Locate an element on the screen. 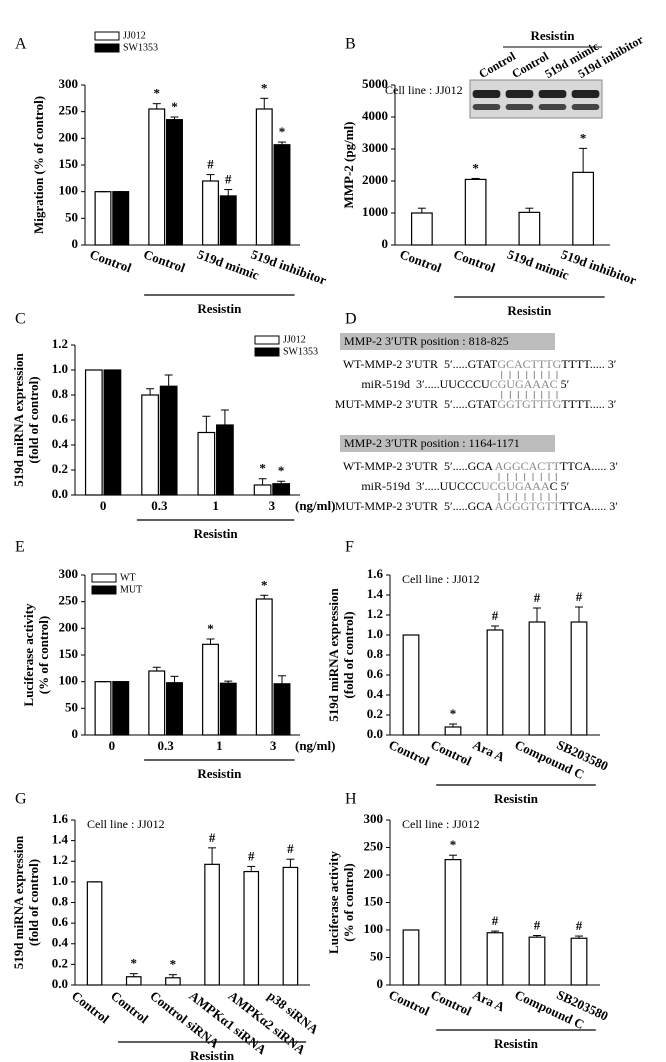 The width and height of the screenshot is (666, 1062). sequence-part: CGUGAAAC is located at coordinates (524, 384).